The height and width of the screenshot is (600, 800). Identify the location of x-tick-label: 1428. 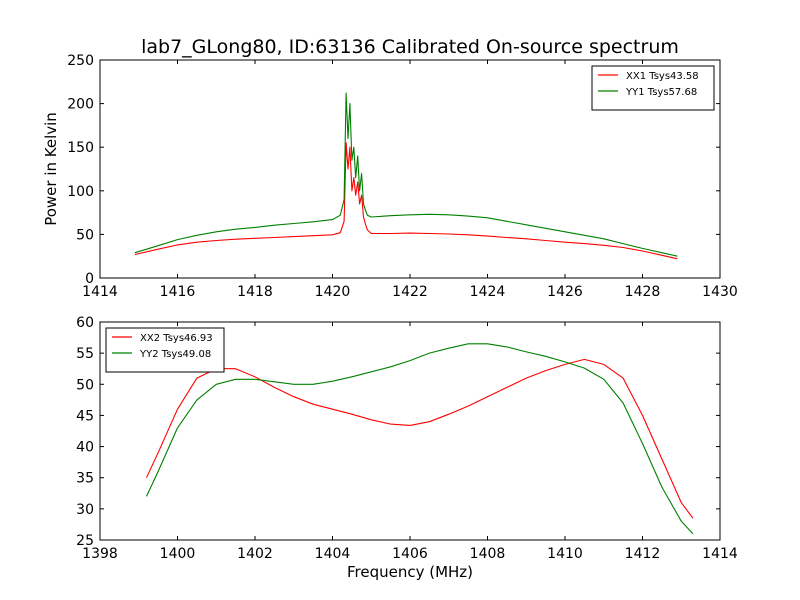
(643, 292).